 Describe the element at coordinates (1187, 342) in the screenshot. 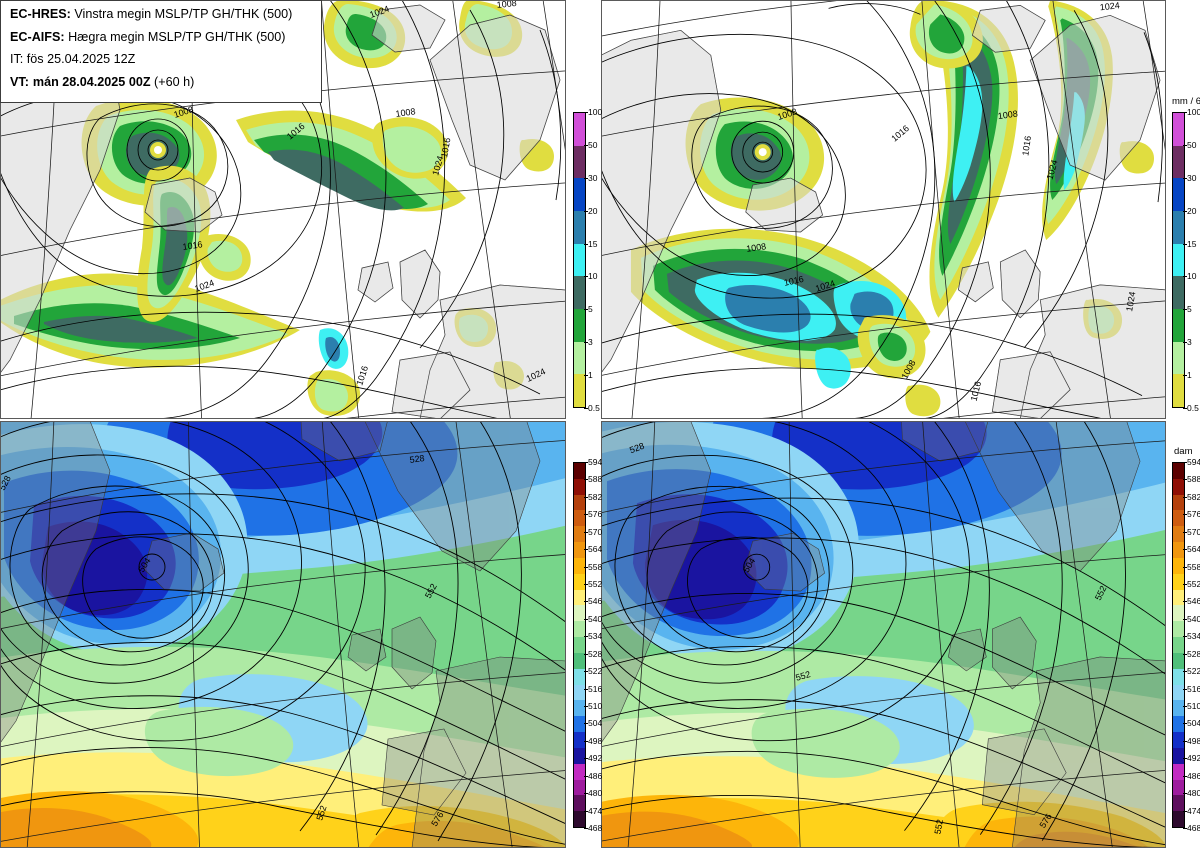

I see `colorbar-tick-label: 3` at that location.